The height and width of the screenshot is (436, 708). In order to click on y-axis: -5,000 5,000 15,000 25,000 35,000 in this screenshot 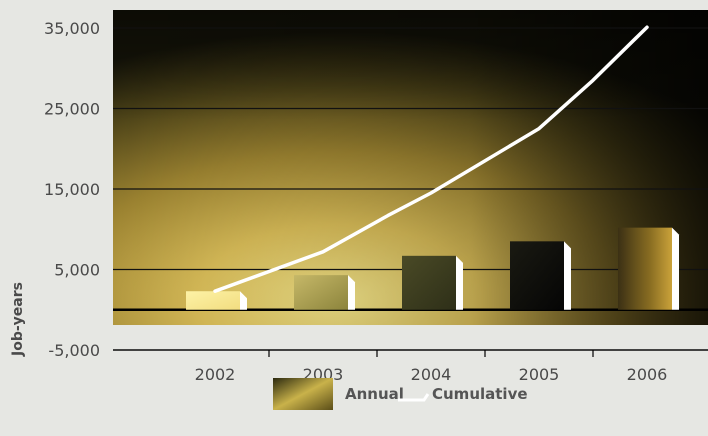, I will do `click(72, 189)`.